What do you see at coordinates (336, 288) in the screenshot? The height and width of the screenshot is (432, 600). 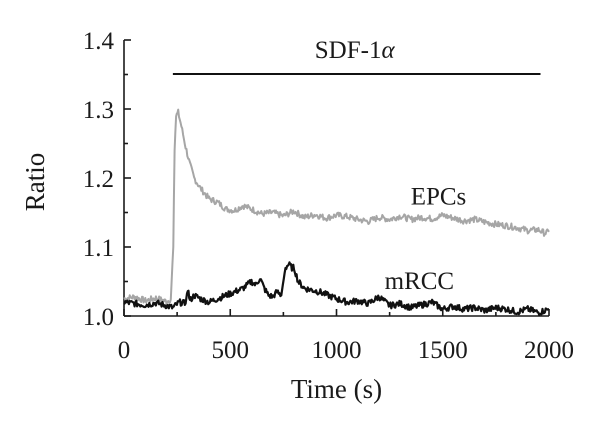 I see `series-line-mrcc` at bounding box center [336, 288].